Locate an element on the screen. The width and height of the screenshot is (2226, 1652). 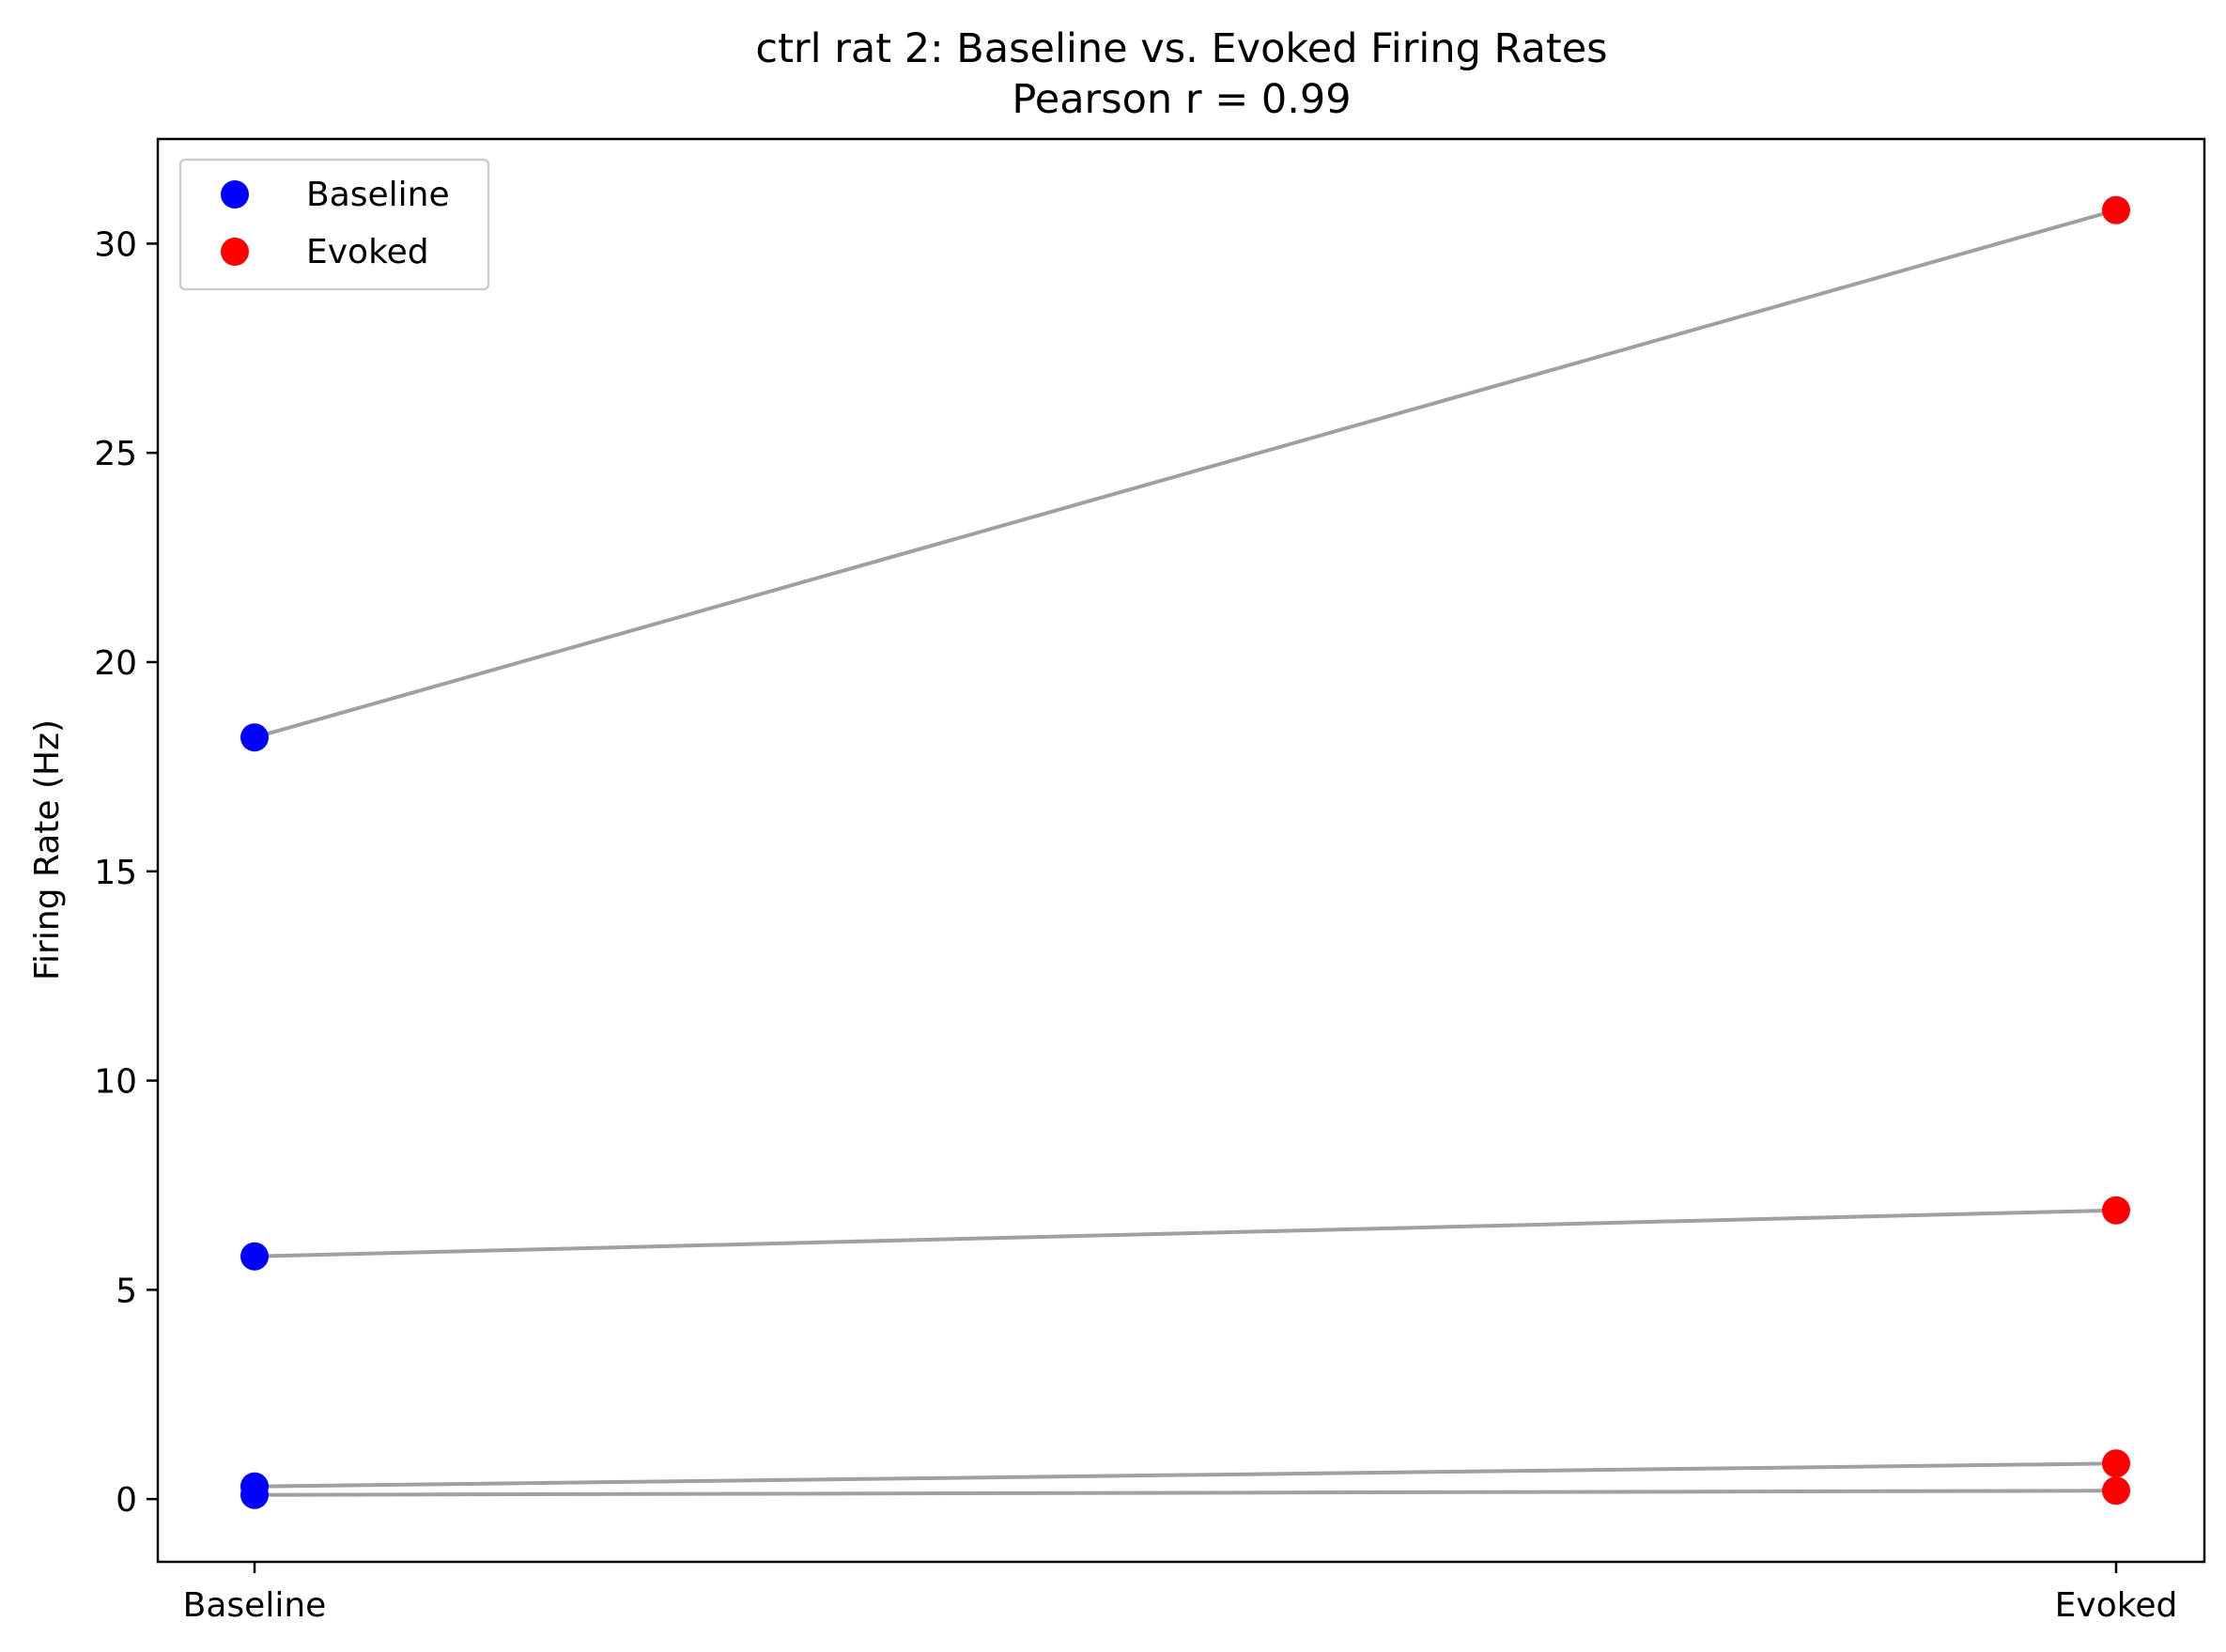
y-tick-label: 5 is located at coordinates (126, 1291).